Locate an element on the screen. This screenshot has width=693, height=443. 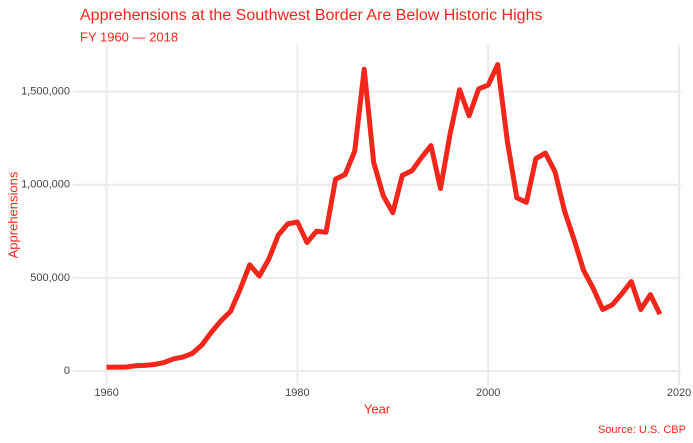
x-tick-label: 2020 is located at coordinates (679, 393).